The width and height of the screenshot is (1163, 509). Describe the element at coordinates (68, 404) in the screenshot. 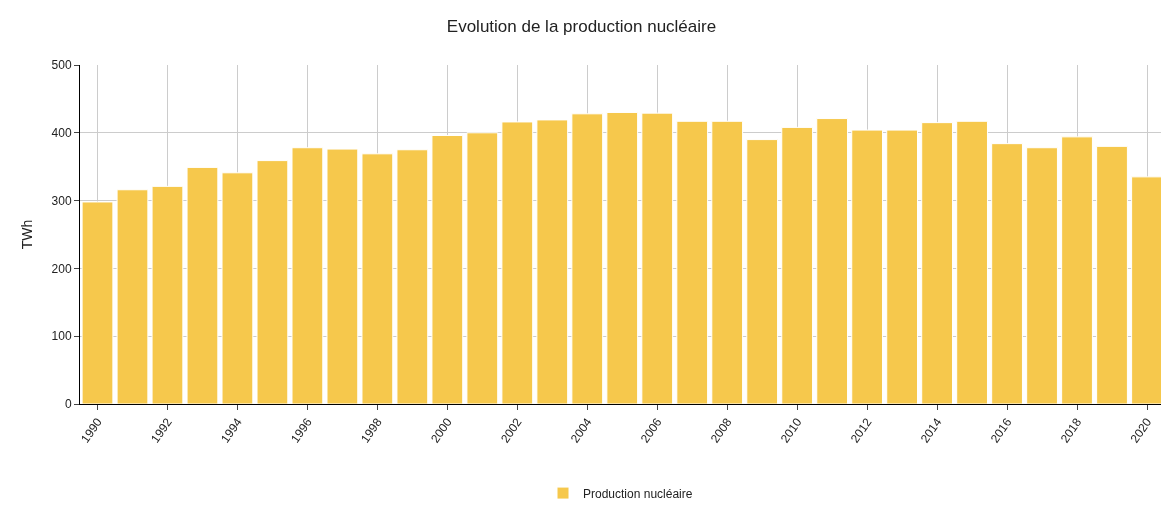

I see `y-tick-label: 0` at that location.